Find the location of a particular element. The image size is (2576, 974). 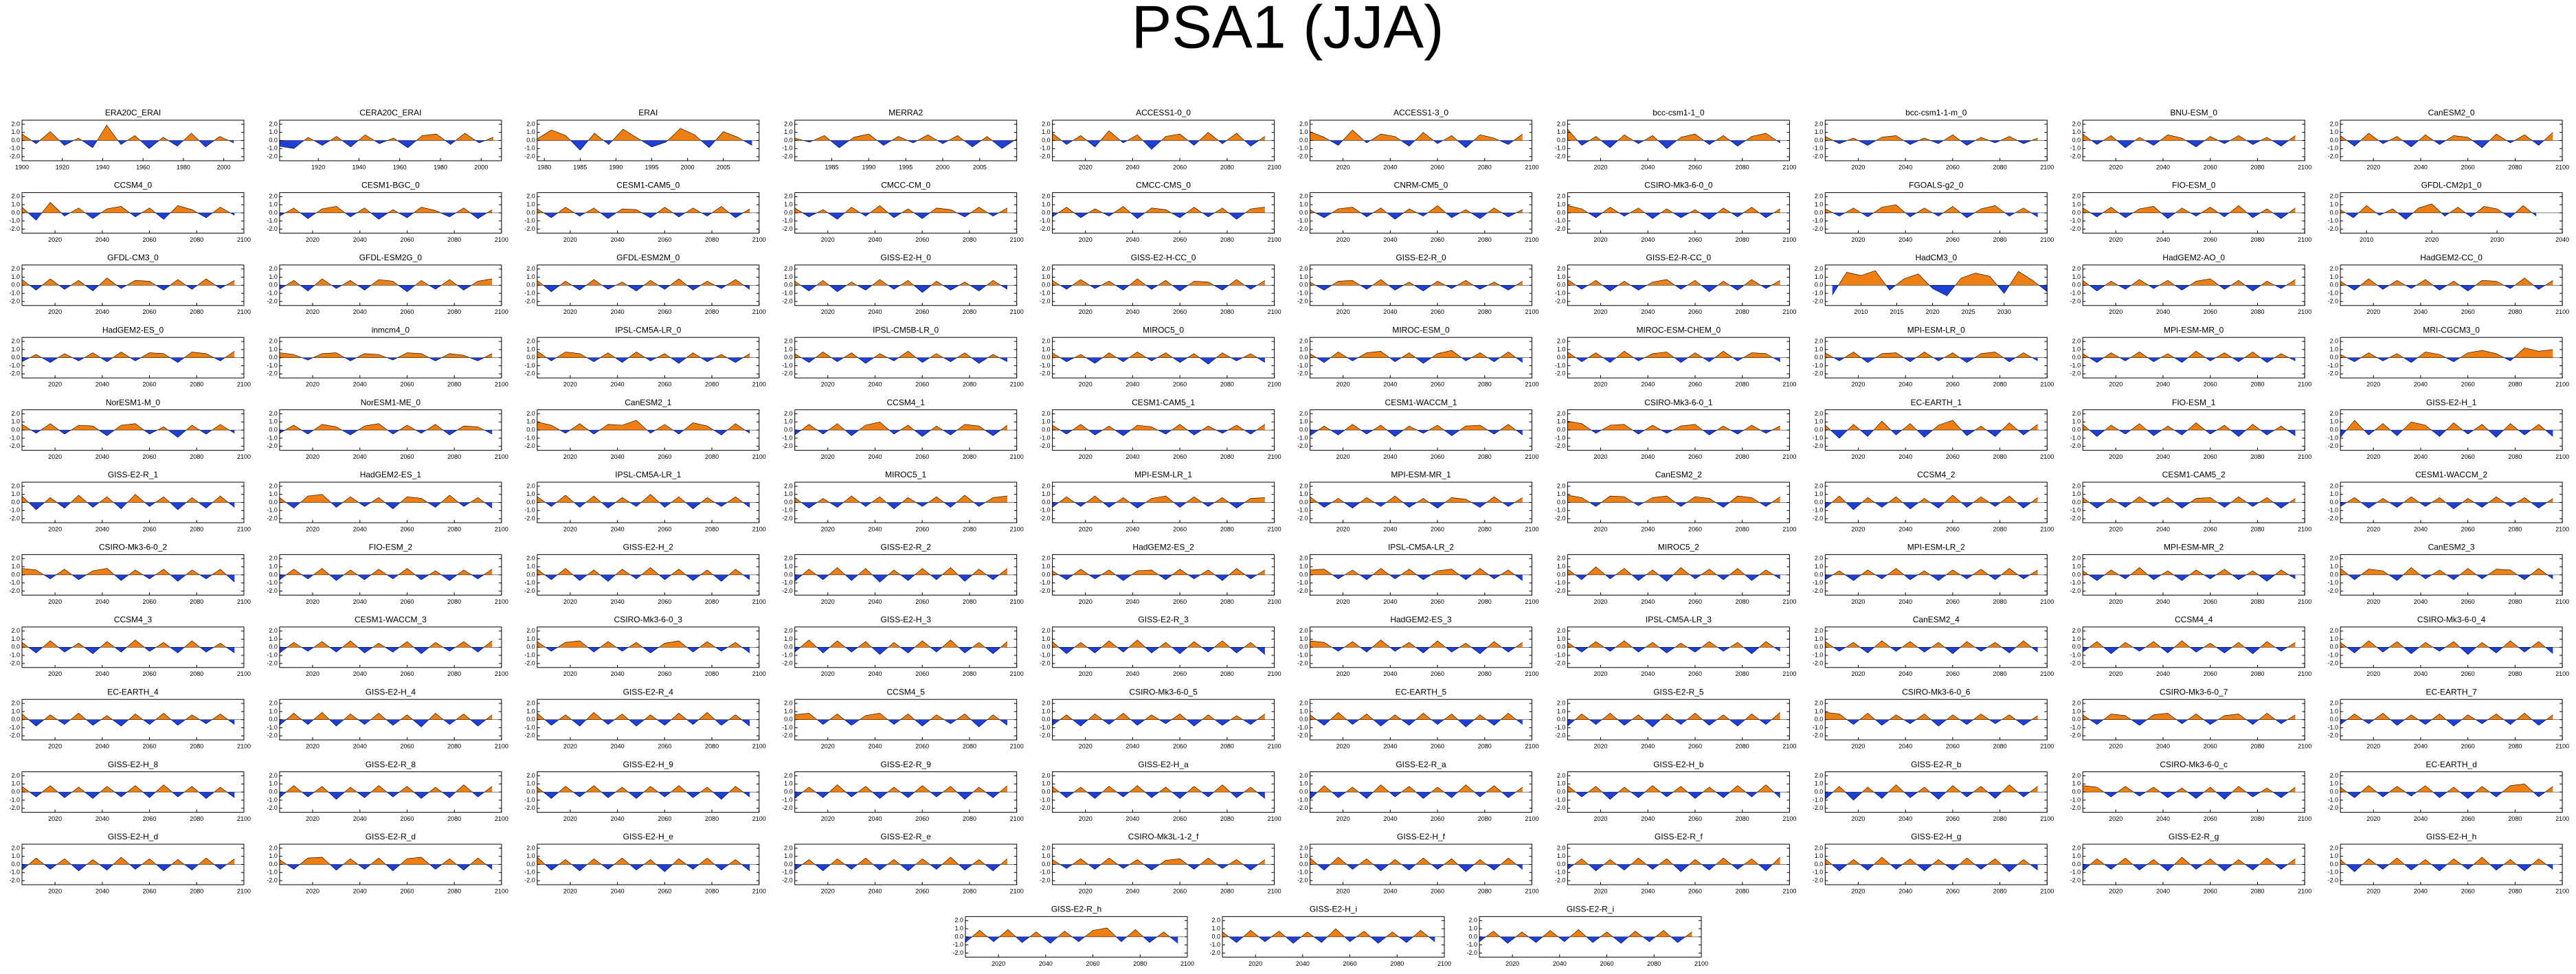

panel-title: EC-EARTH_7 is located at coordinates (2451, 692).